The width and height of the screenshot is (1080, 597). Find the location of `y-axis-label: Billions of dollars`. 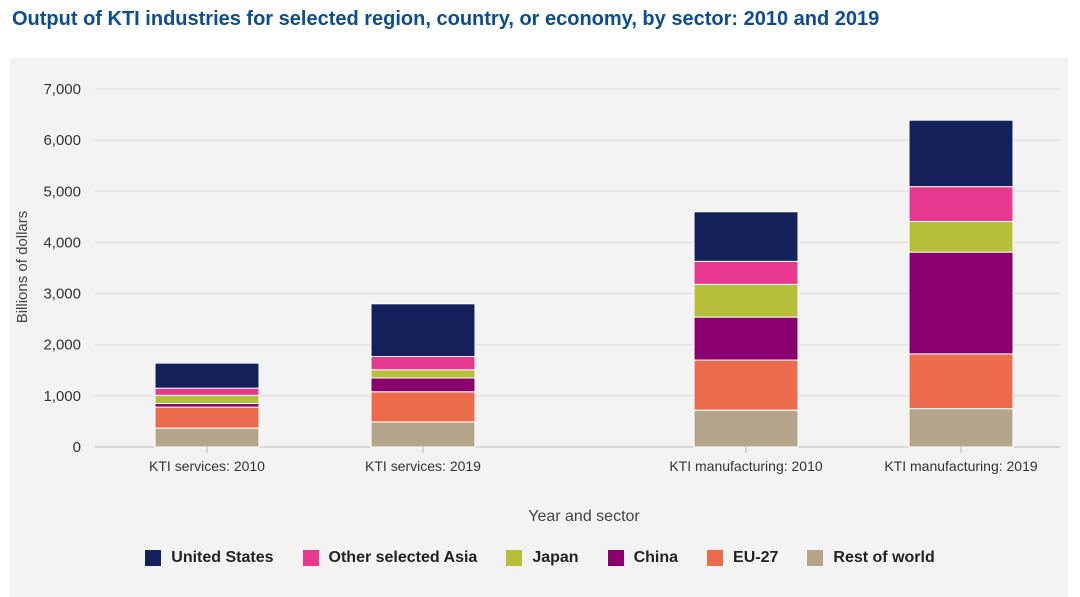

y-axis-label: Billions of dollars is located at coordinates (22, 267).